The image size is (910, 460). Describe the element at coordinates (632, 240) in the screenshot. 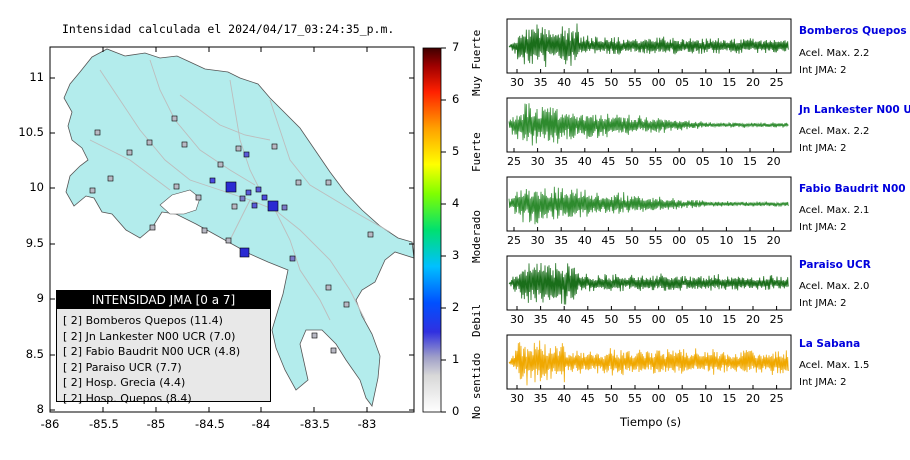

I see `time-tick-label: 50` at that location.